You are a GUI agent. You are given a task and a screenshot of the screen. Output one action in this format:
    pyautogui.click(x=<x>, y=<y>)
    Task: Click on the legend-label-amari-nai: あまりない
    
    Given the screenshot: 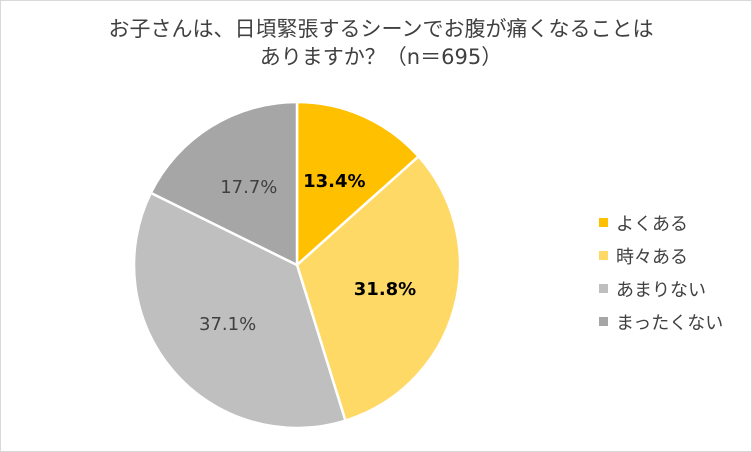 What is the action you would take?
    pyautogui.click(x=661, y=290)
    